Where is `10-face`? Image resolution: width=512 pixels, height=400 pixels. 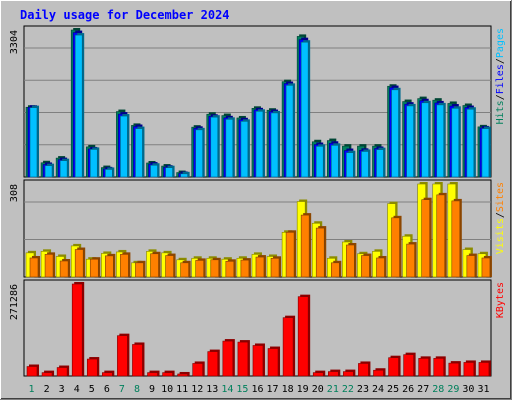 10-face is located at coordinates (169, 266).